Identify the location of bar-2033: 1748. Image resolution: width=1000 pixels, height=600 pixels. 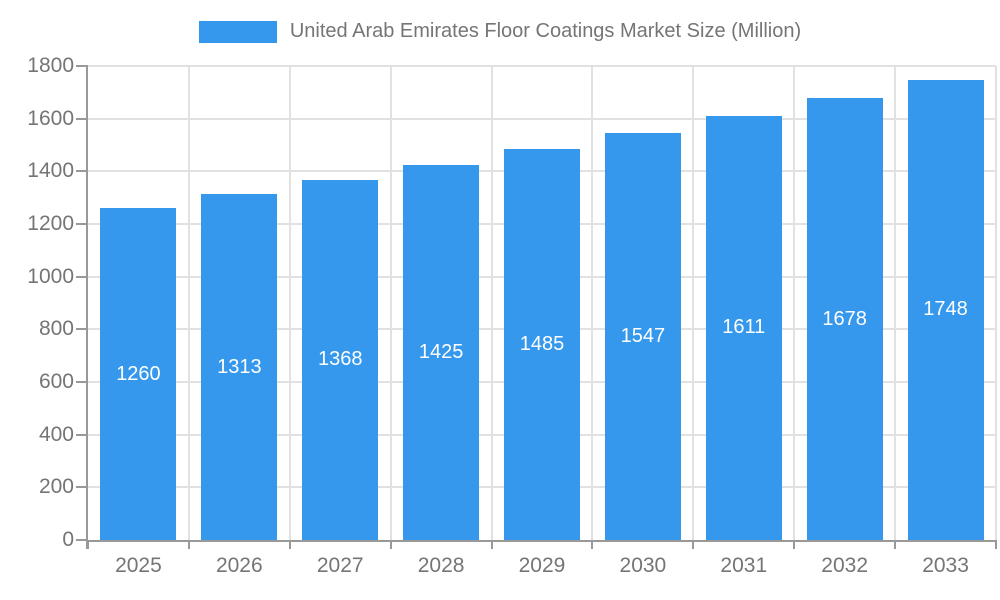
(945, 309).